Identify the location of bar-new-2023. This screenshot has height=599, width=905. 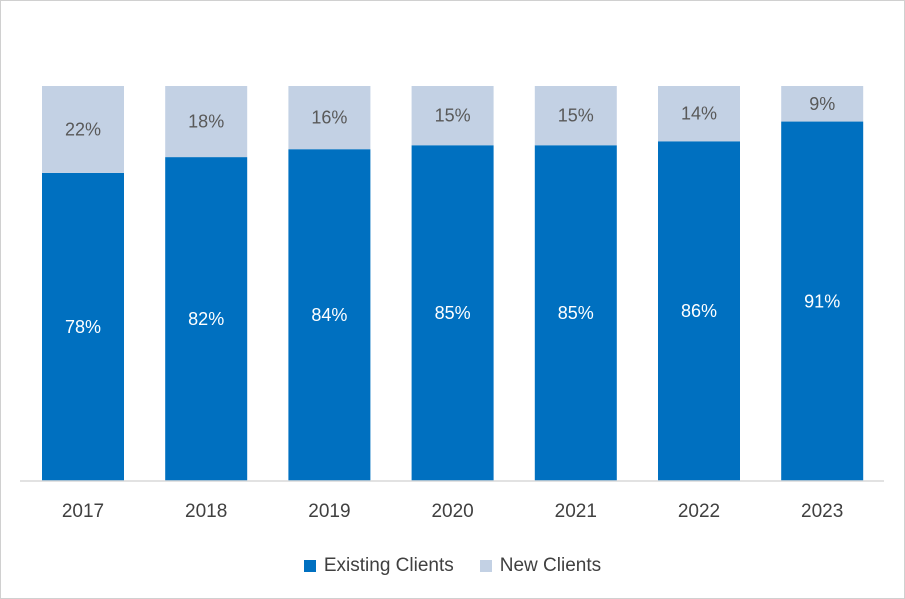
(822, 104).